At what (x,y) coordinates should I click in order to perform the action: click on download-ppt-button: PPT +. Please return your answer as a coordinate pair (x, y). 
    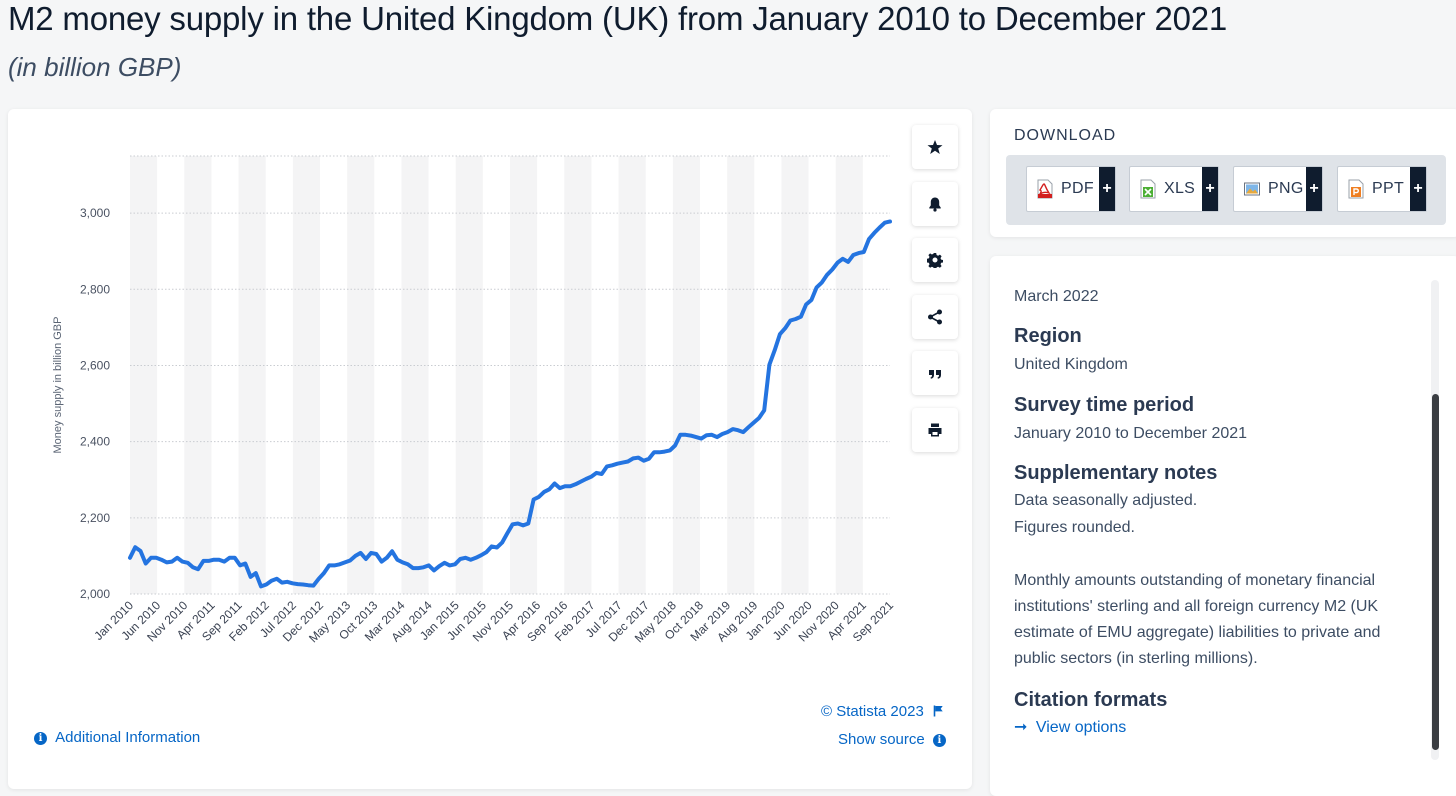
    Looking at the image, I should click on (1382, 189).